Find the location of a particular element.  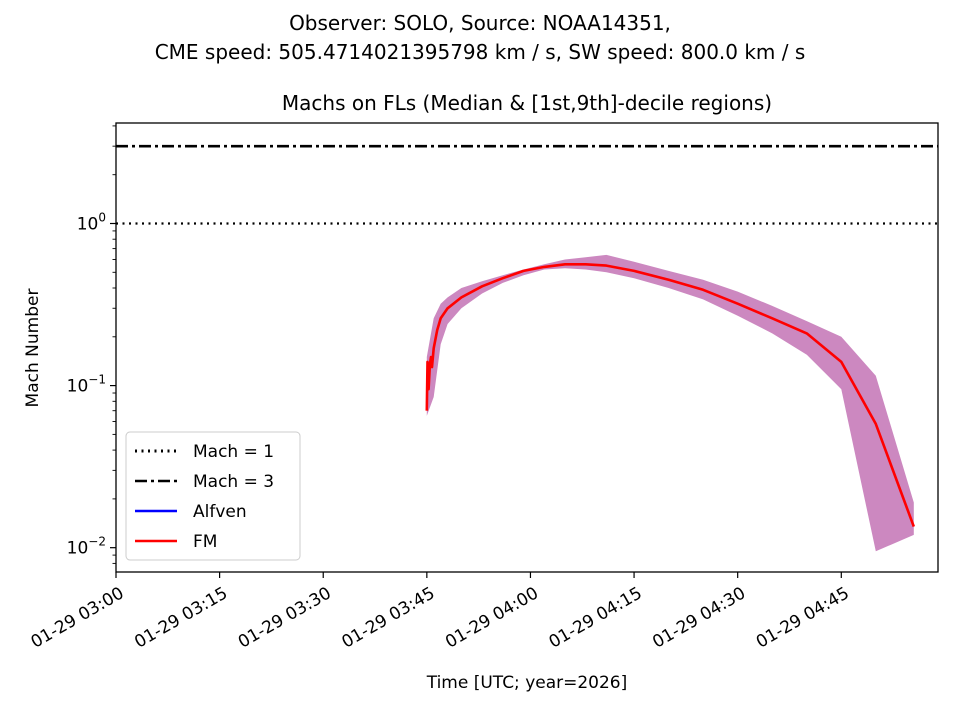

x-tick-label: 01-29 04:15 is located at coordinates (596, 617).